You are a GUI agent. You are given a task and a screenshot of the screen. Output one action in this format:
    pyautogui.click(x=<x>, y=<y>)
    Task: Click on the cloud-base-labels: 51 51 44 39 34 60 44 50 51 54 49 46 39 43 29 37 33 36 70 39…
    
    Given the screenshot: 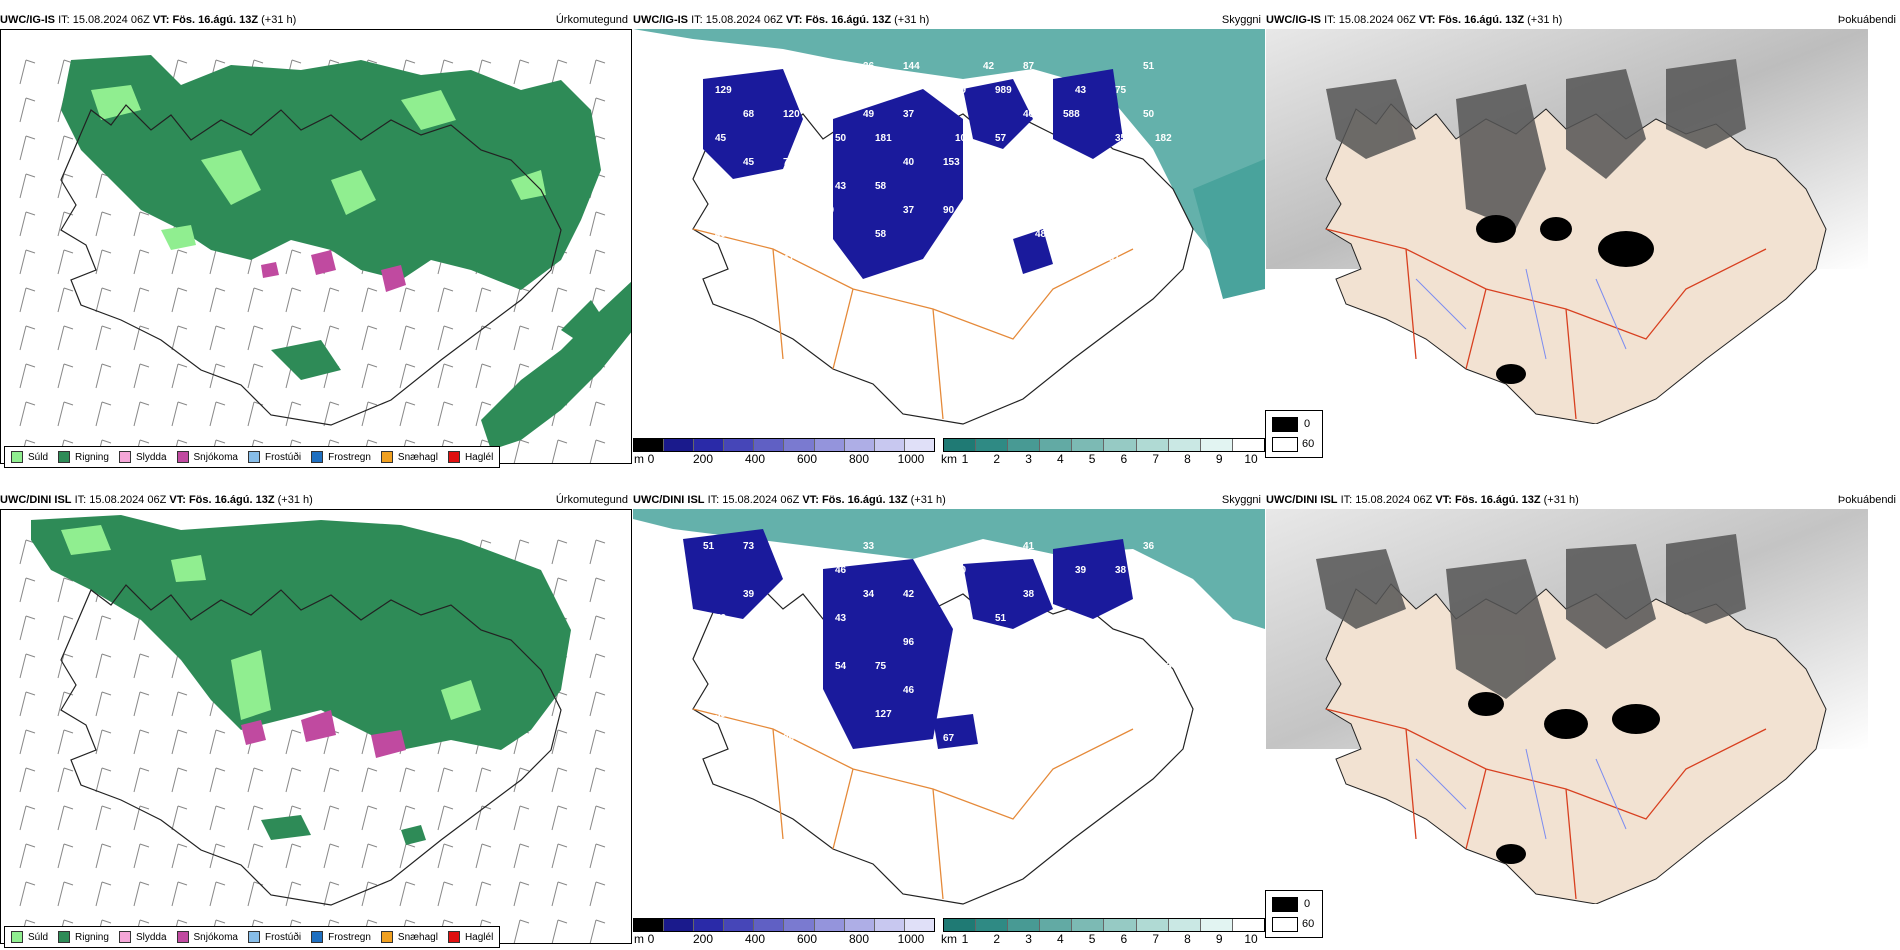 What is the action you would take?
    pyautogui.click(x=937, y=642)
    